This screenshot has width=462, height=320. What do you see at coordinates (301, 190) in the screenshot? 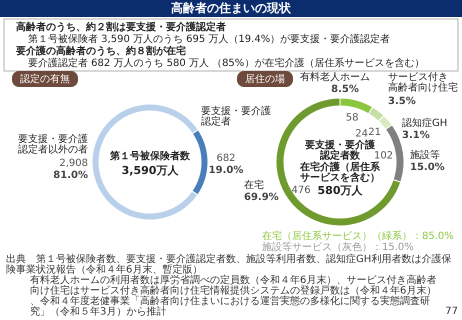
I see `data-label: 476` at bounding box center [301, 190].